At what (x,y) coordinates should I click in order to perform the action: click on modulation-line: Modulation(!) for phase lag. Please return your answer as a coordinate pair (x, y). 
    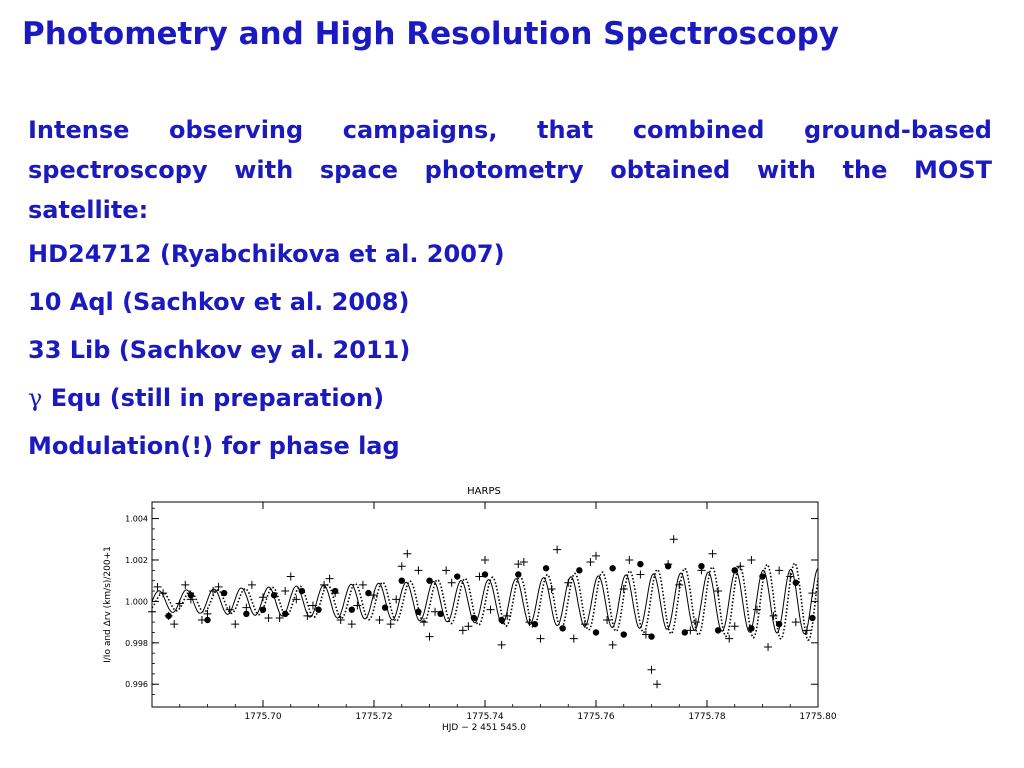
    Looking at the image, I should click on (214, 446).